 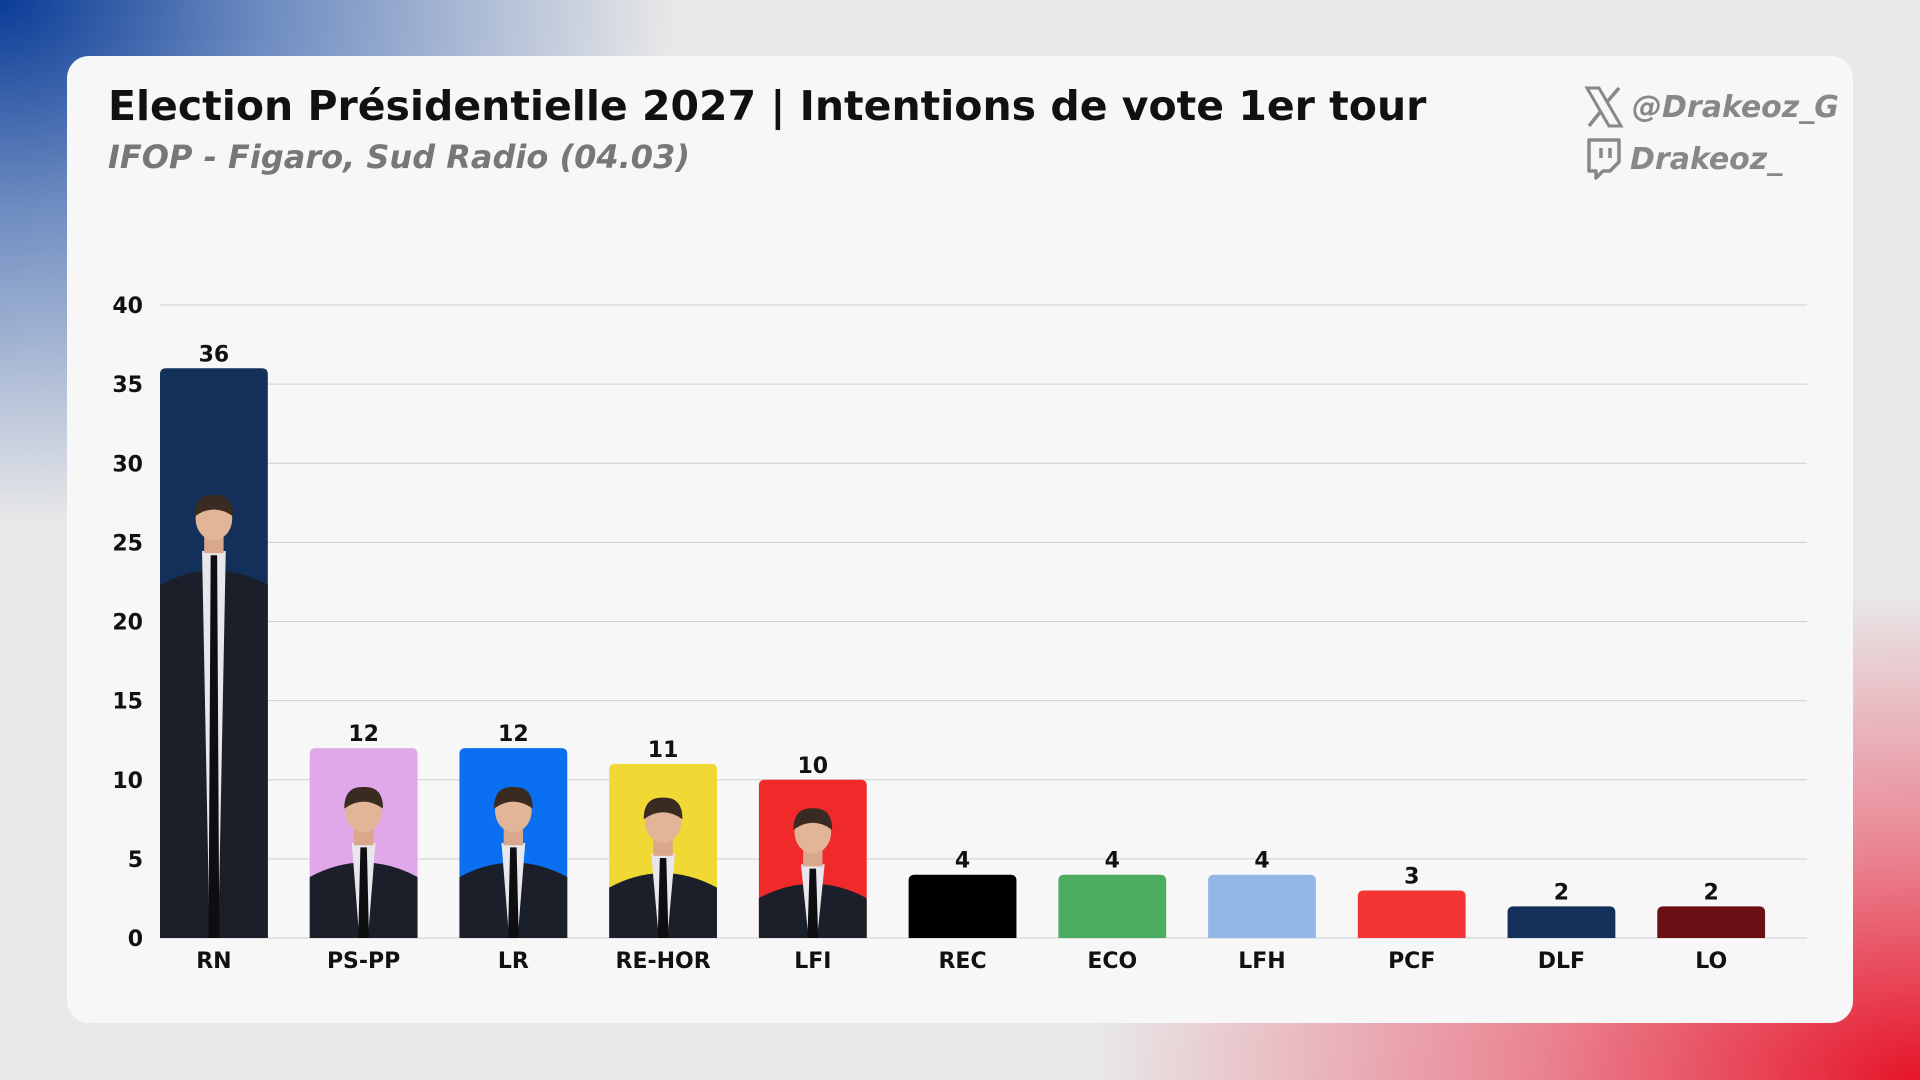 I want to click on category-label-ps-pp: PS-PP, so click(x=363, y=961).